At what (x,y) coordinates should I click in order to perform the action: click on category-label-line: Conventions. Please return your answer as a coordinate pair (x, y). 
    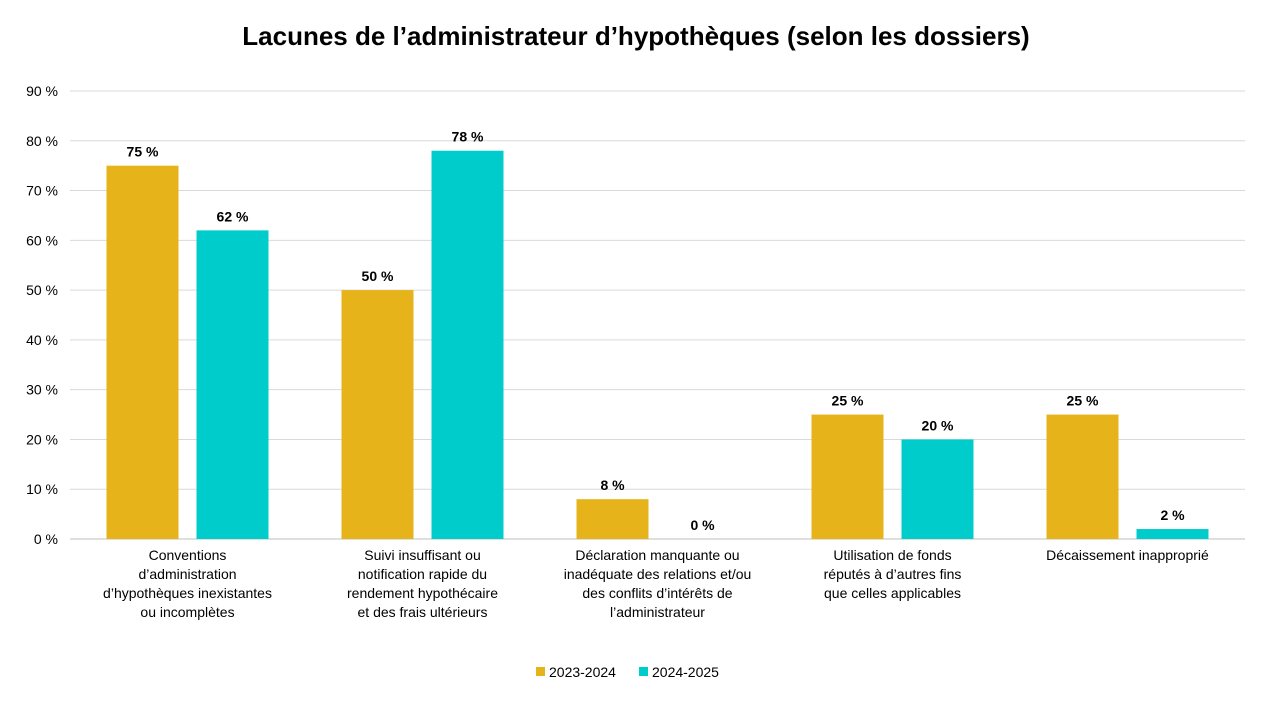
    Looking at the image, I should click on (188, 555).